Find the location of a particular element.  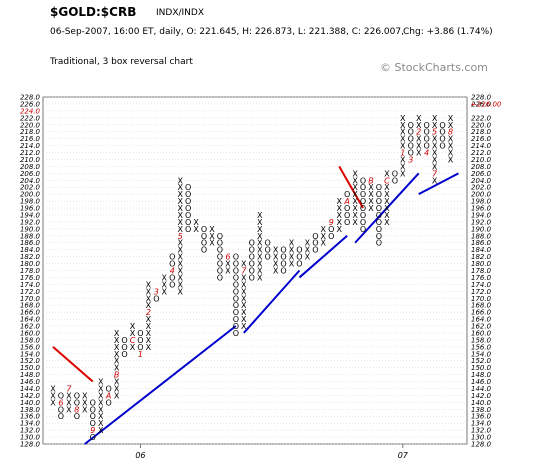

y-tick-label-right: 168.0 is located at coordinates (481, 306).